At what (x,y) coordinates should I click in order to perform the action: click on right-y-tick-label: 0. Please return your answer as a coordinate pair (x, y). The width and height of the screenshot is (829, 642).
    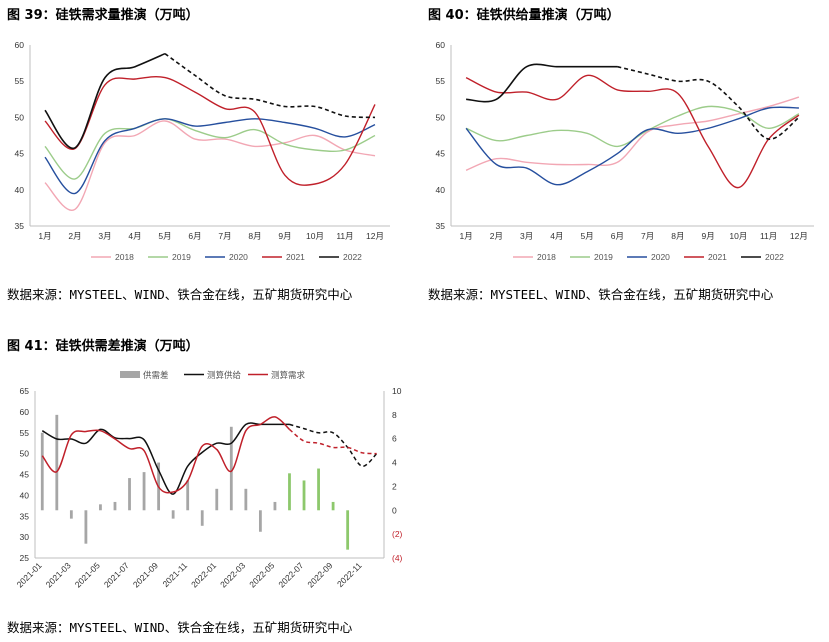
    Looking at the image, I should click on (394, 510).